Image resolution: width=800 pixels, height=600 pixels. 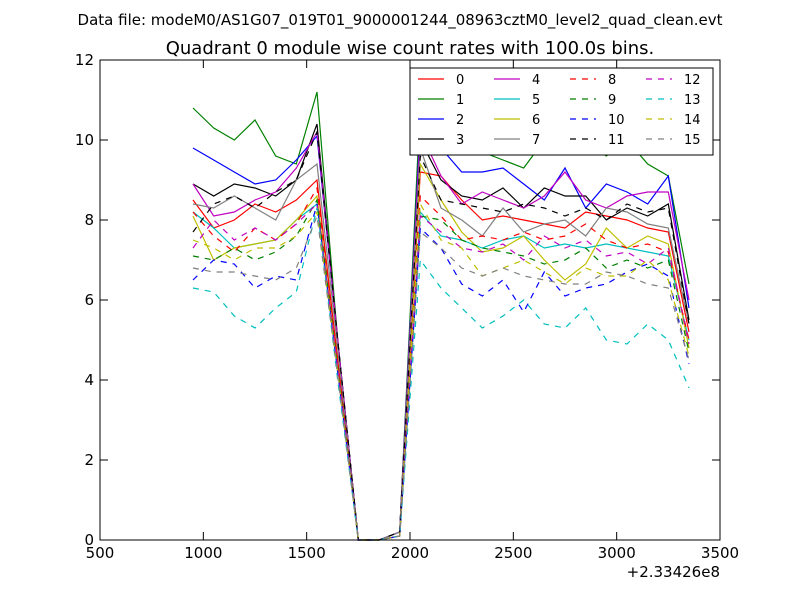 What do you see at coordinates (616, 120) in the screenshot?
I see `legend-label: 10` at bounding box center [616, 120].